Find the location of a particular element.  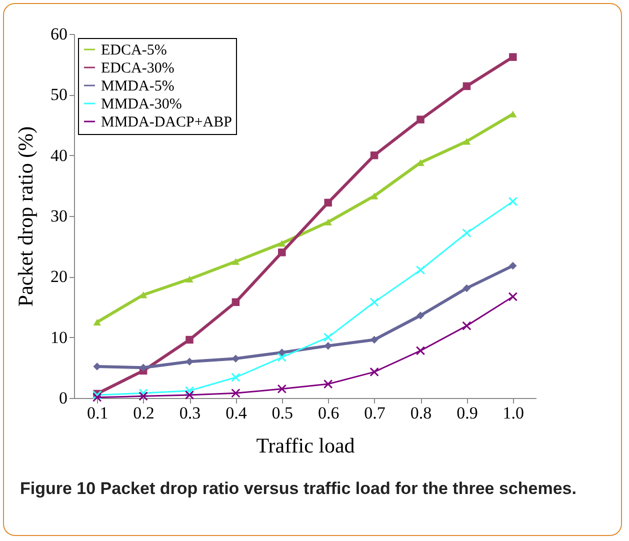

legend-label: MMDA-DACP+ABP is located at coordinates (166, 122).